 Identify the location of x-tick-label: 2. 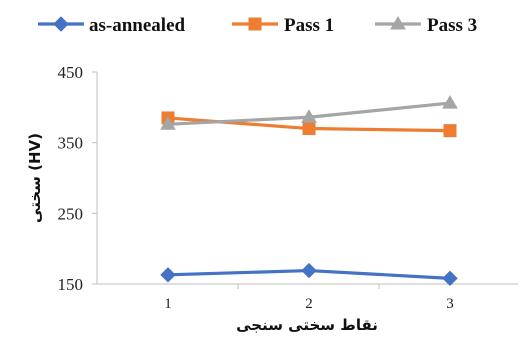
(309, 304).